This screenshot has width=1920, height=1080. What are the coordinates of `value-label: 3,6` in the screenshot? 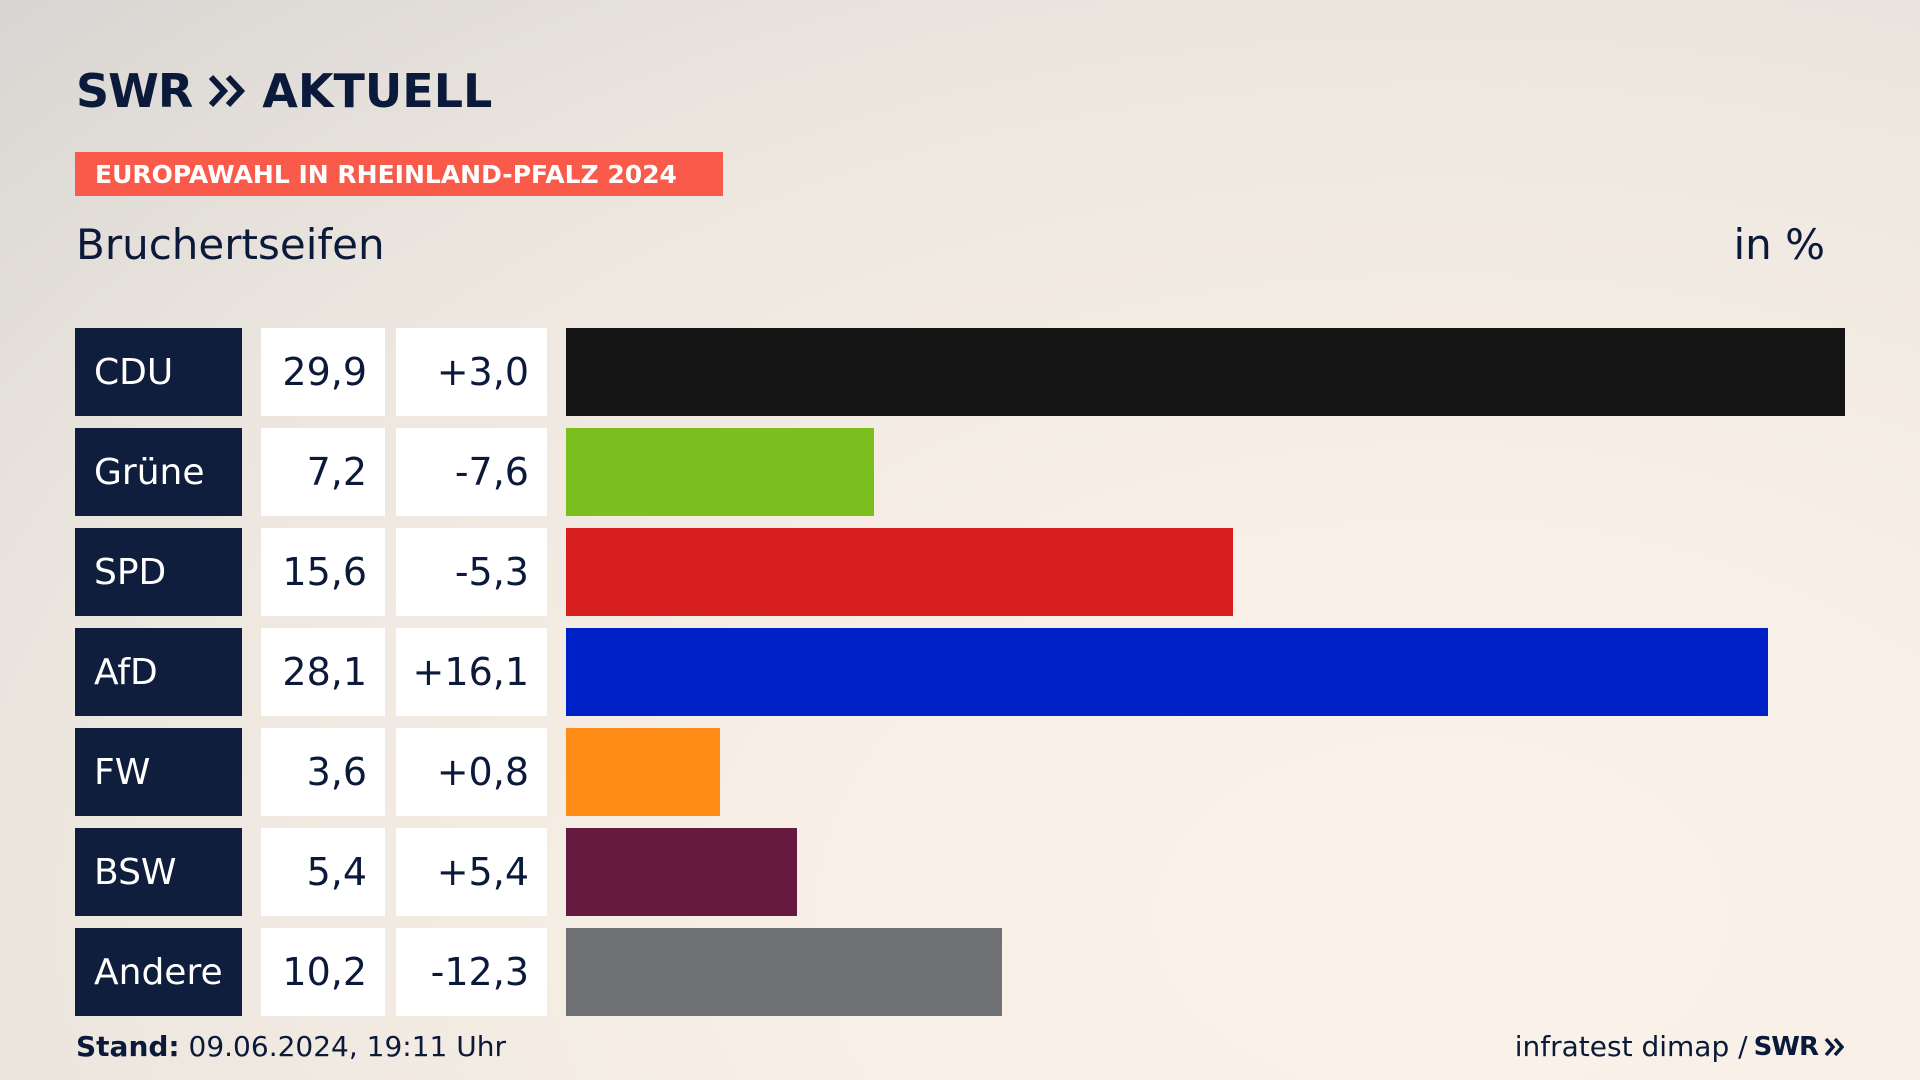 It's located at (323, 772).